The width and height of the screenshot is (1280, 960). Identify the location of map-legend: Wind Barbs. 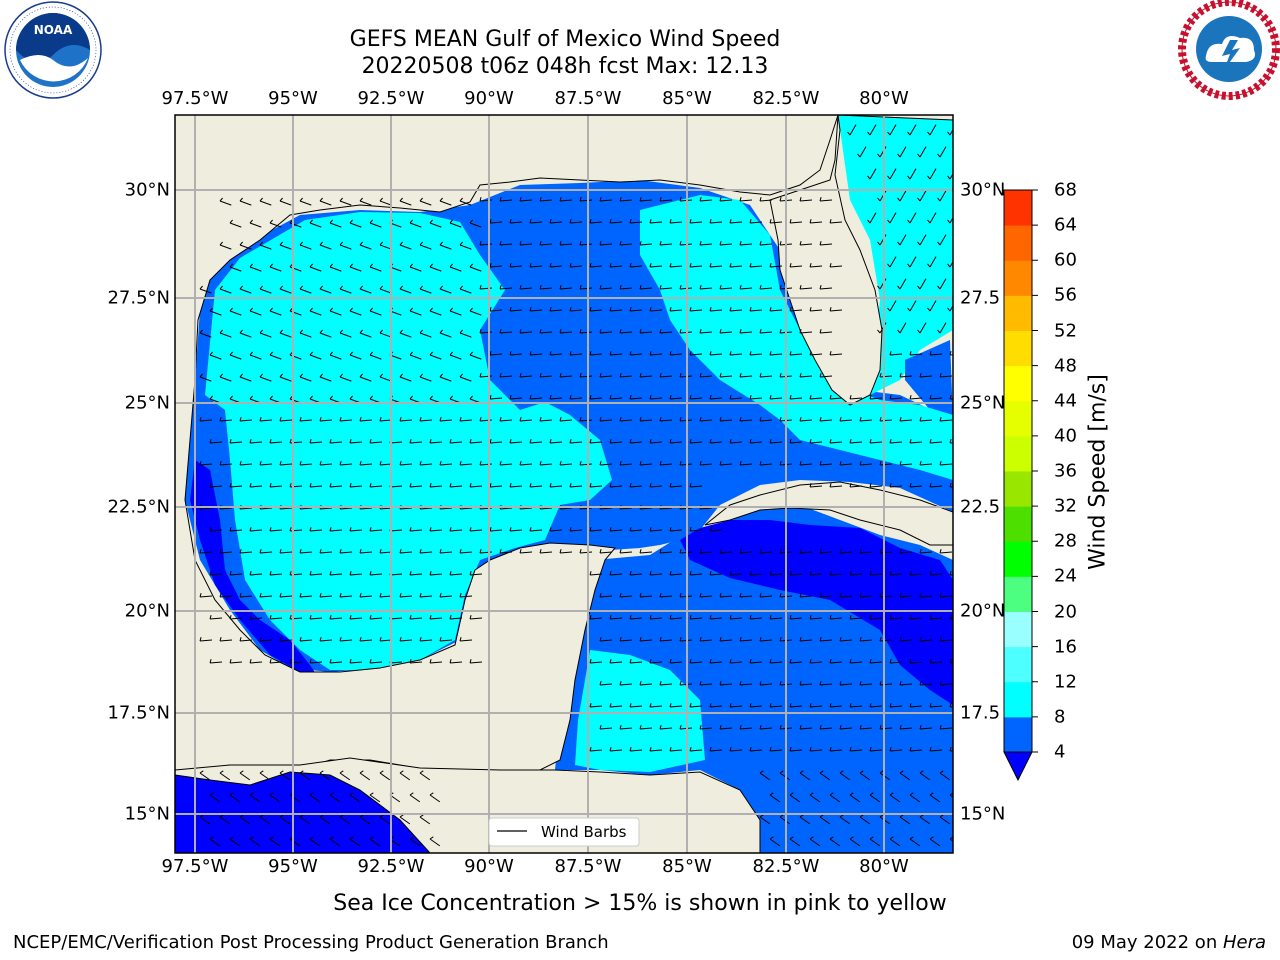
(564, 832).